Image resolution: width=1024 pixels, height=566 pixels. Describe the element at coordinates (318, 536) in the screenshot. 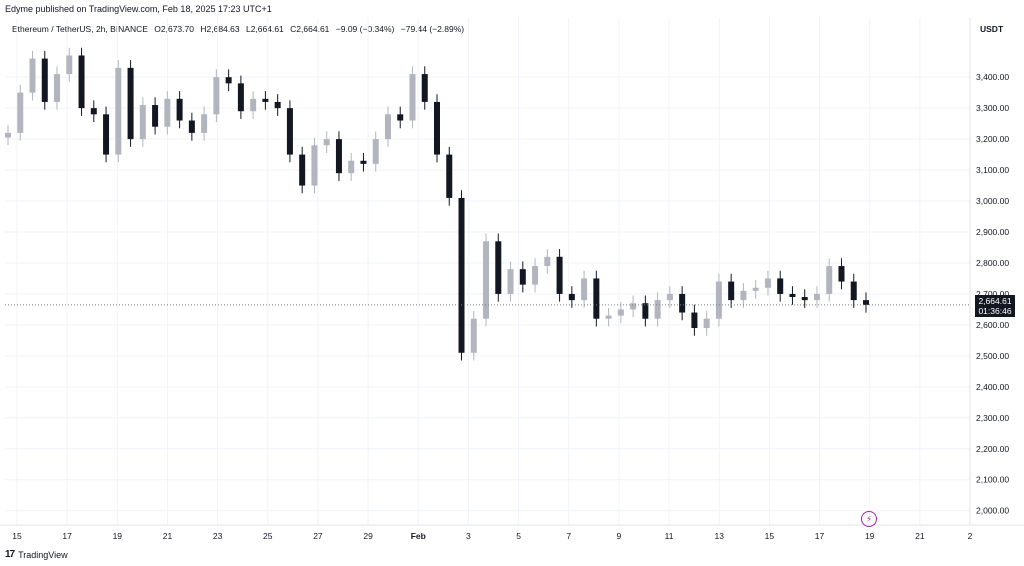

I see `time-tick-label: 27` at that location.